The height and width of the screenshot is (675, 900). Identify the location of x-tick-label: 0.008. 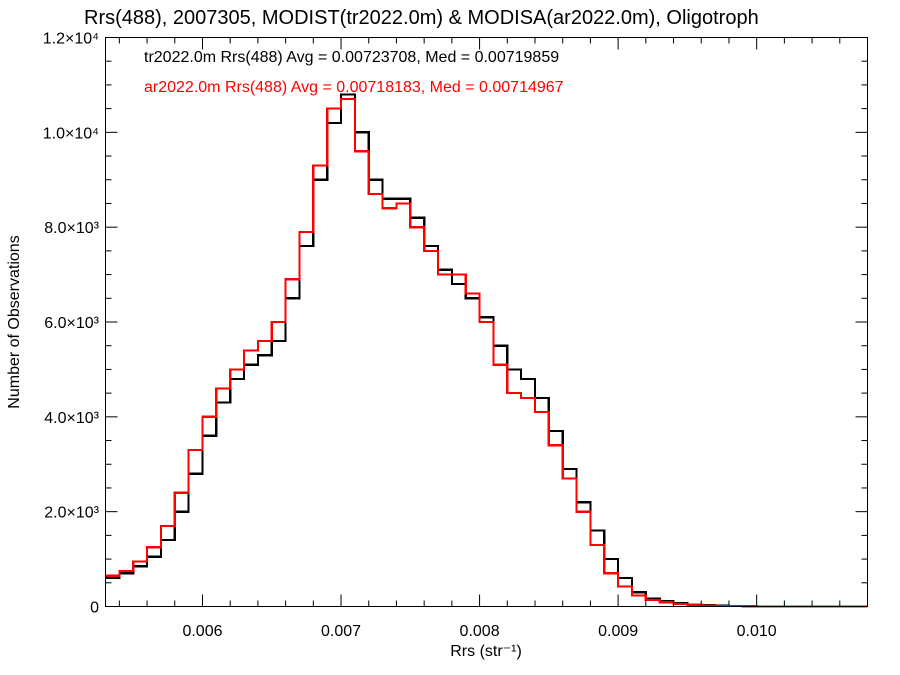
(480, 631).